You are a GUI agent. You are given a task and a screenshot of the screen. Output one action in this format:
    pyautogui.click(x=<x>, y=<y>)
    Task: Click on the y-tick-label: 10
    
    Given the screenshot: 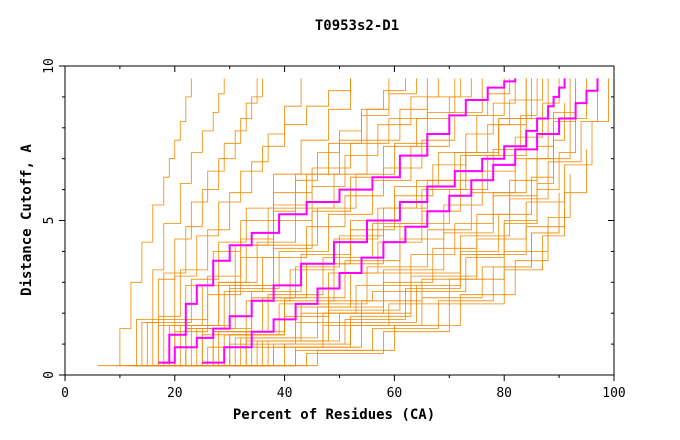 What is the action you would take?
    pyautogui.click(x=49, y=66)
    